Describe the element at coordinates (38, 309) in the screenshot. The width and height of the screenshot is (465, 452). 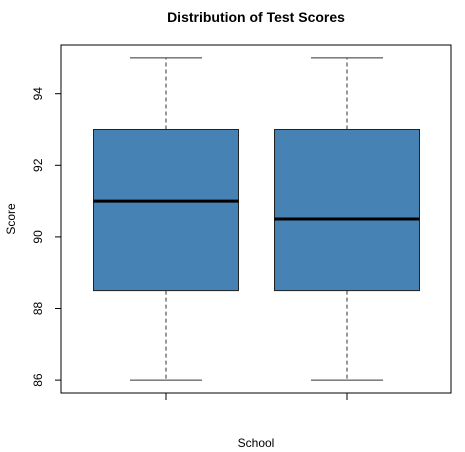
I see `y-tick-label: 88` at that location.